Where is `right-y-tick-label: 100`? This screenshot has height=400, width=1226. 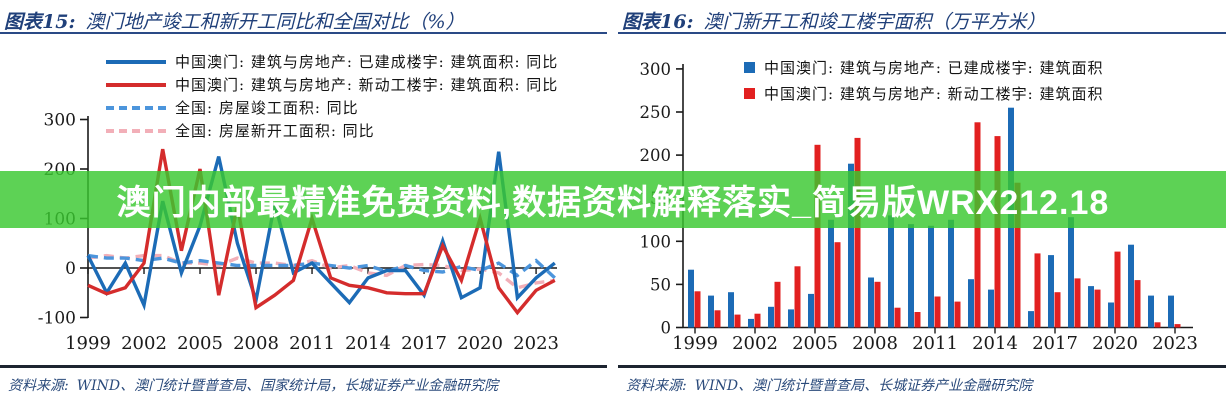
right-y-tick-label: 100 is located at coordinates (656, 241).